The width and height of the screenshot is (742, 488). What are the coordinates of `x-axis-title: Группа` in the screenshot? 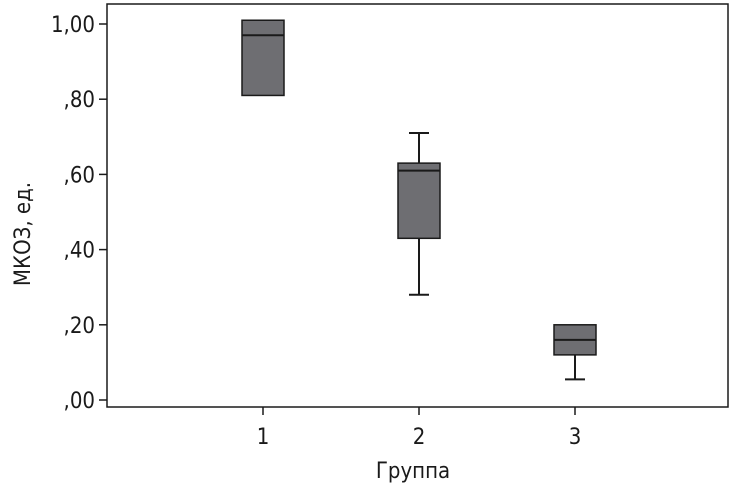 It's located at (413, 471).